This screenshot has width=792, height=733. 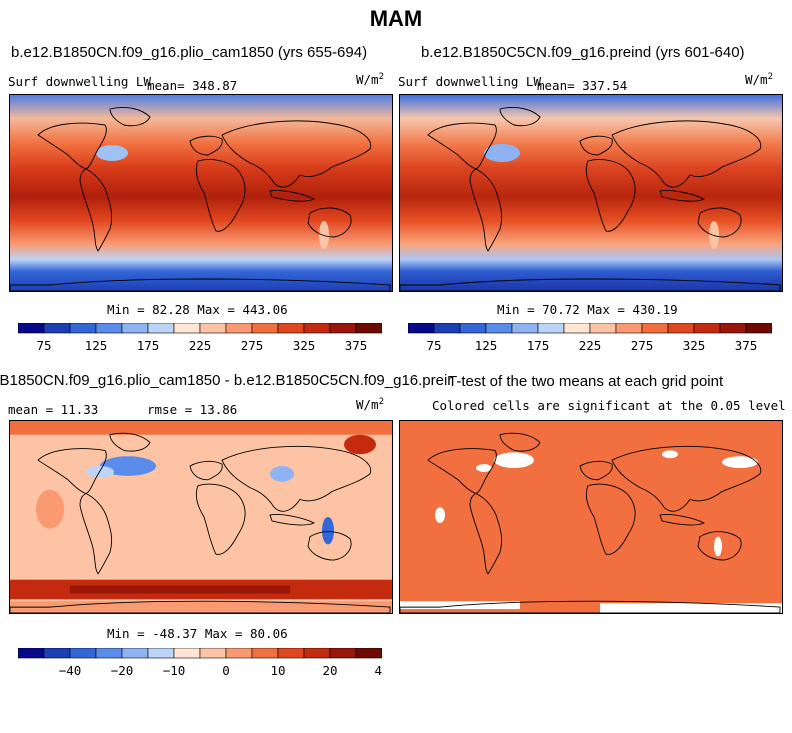 What do you see at coordinates (328, 531) in the screenshot?
I see `panel-3-samerica-cool` at bounding box center [328, 531].